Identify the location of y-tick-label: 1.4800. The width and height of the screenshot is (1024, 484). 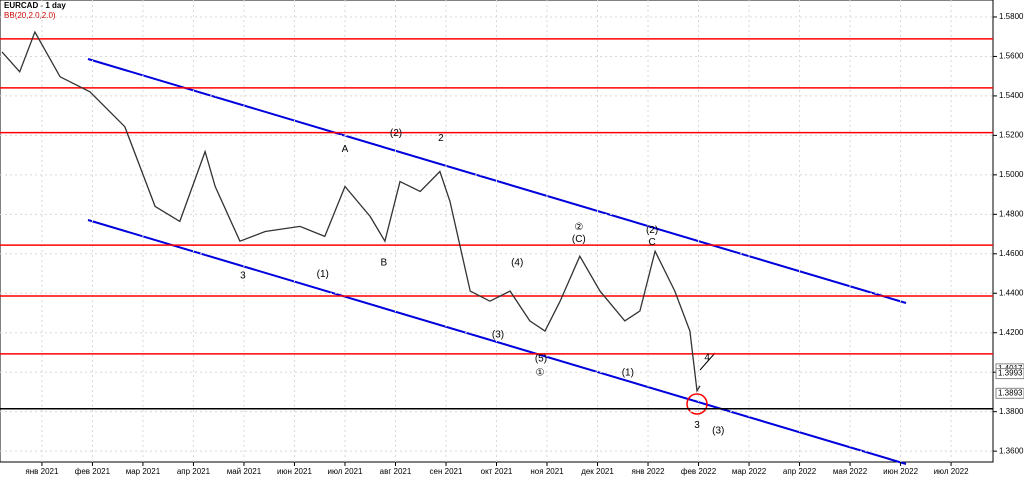
(1011, 213).